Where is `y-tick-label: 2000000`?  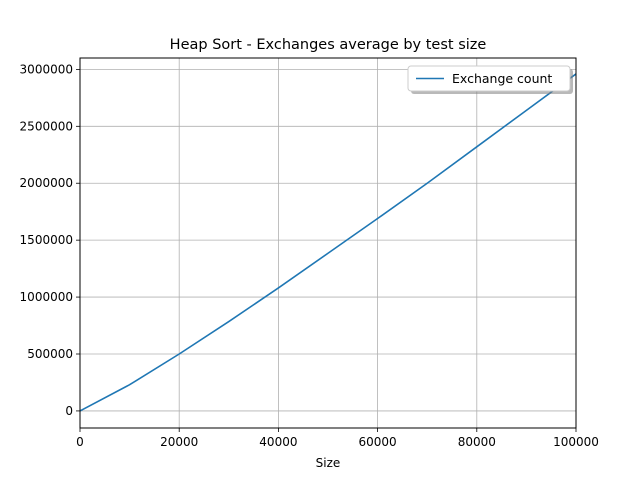 y-tick-label: 2000000 is located at coordinates (46, 183).